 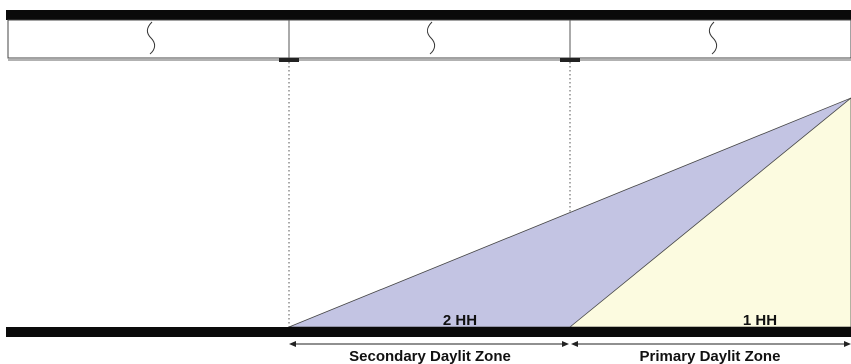 What do you see at coordinates (711, 344) in the screenshot?
I see `primary-zone-dimension` at bounding box center [711, 344].